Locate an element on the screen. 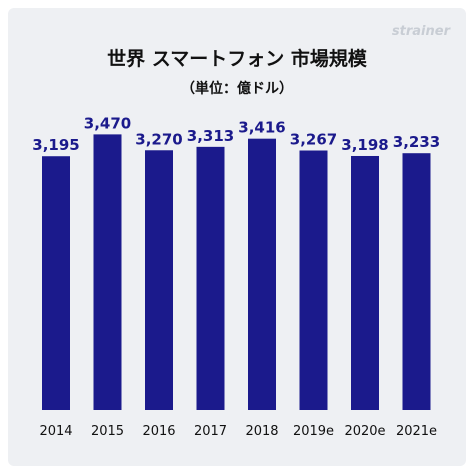  chart-subtitle: （単位：億ドル） is located at coordinates (237, 89).